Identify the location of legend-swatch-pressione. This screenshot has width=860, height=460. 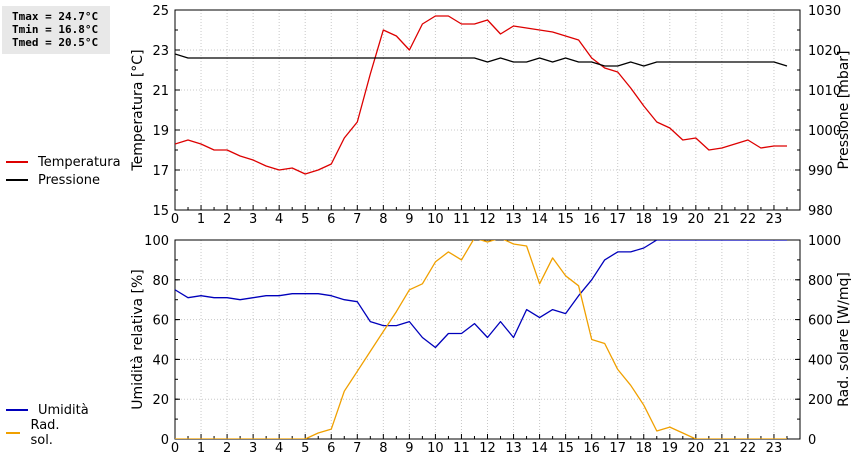
(17, 180).